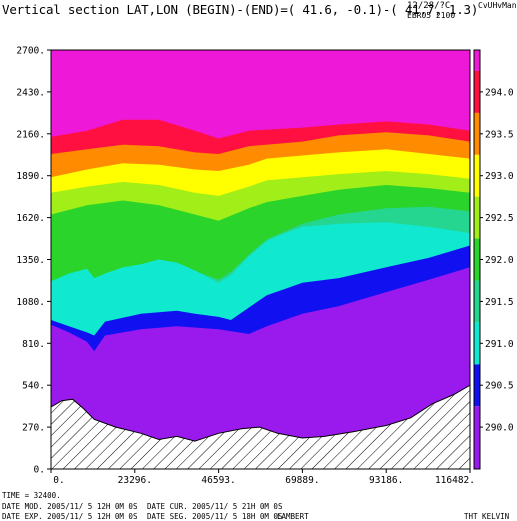 This screenshot has width=517, height=521. Describe the element at coordinates (39, 470) in the screenshot. I see `y-tick-label: 0.` at that location.